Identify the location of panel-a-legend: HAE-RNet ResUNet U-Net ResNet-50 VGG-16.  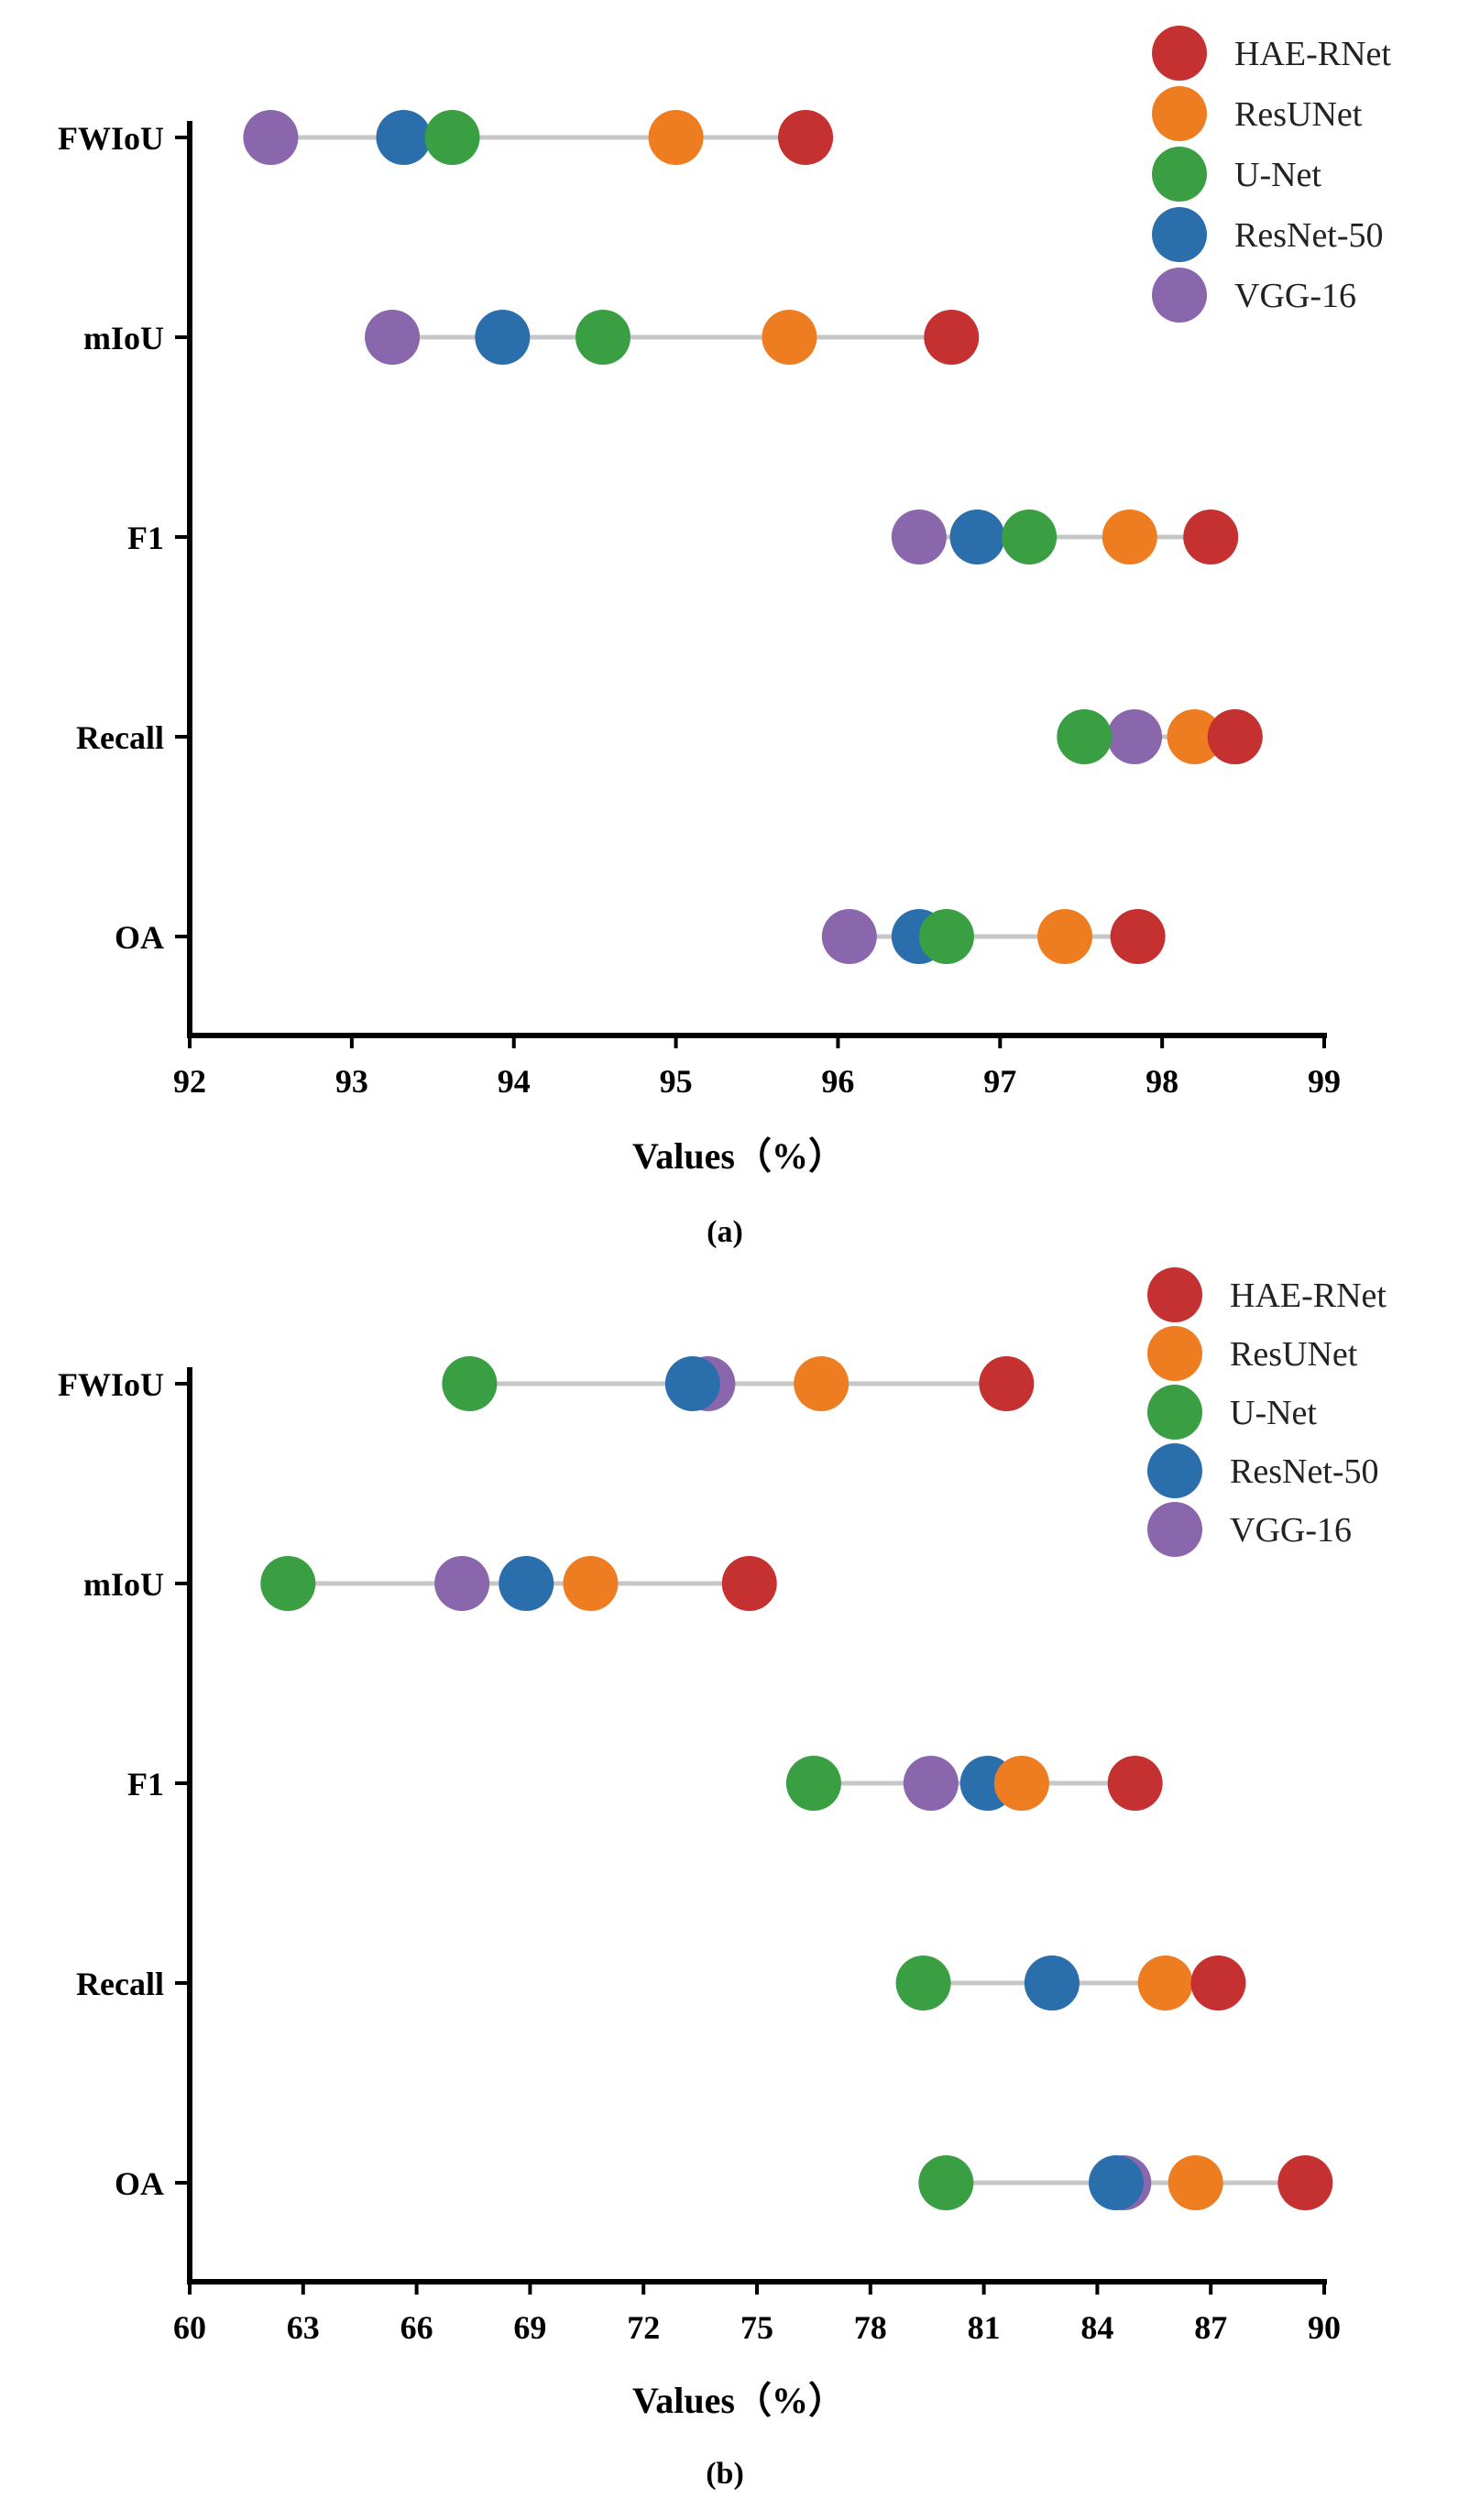
(1272, 174).